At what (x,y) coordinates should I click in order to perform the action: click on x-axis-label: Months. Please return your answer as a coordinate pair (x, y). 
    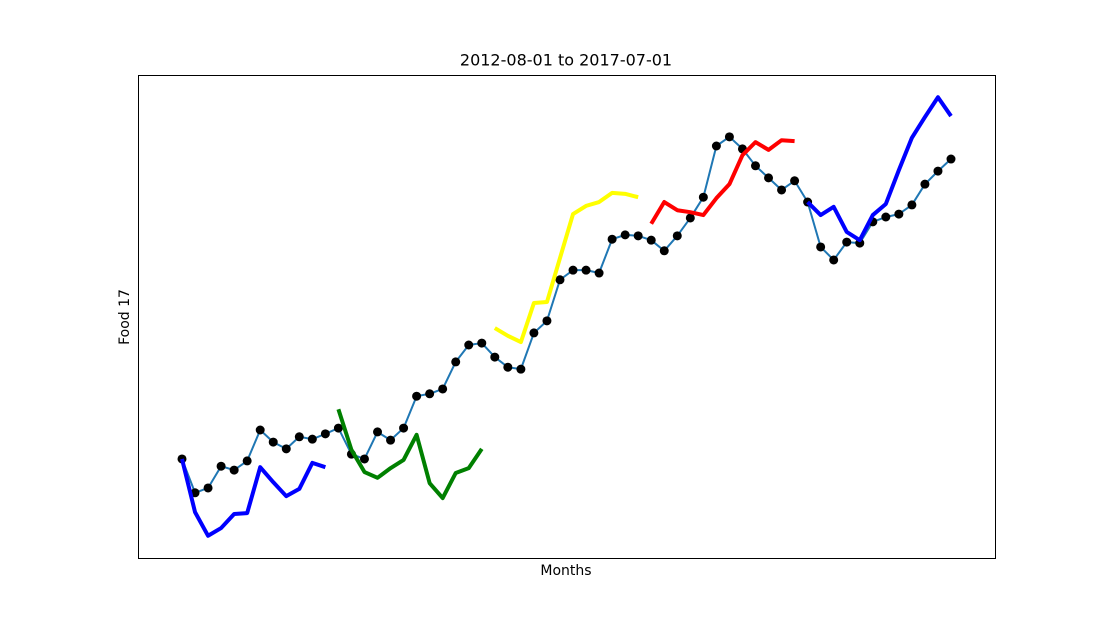
    Looking at the image, I should click on (565, 571).